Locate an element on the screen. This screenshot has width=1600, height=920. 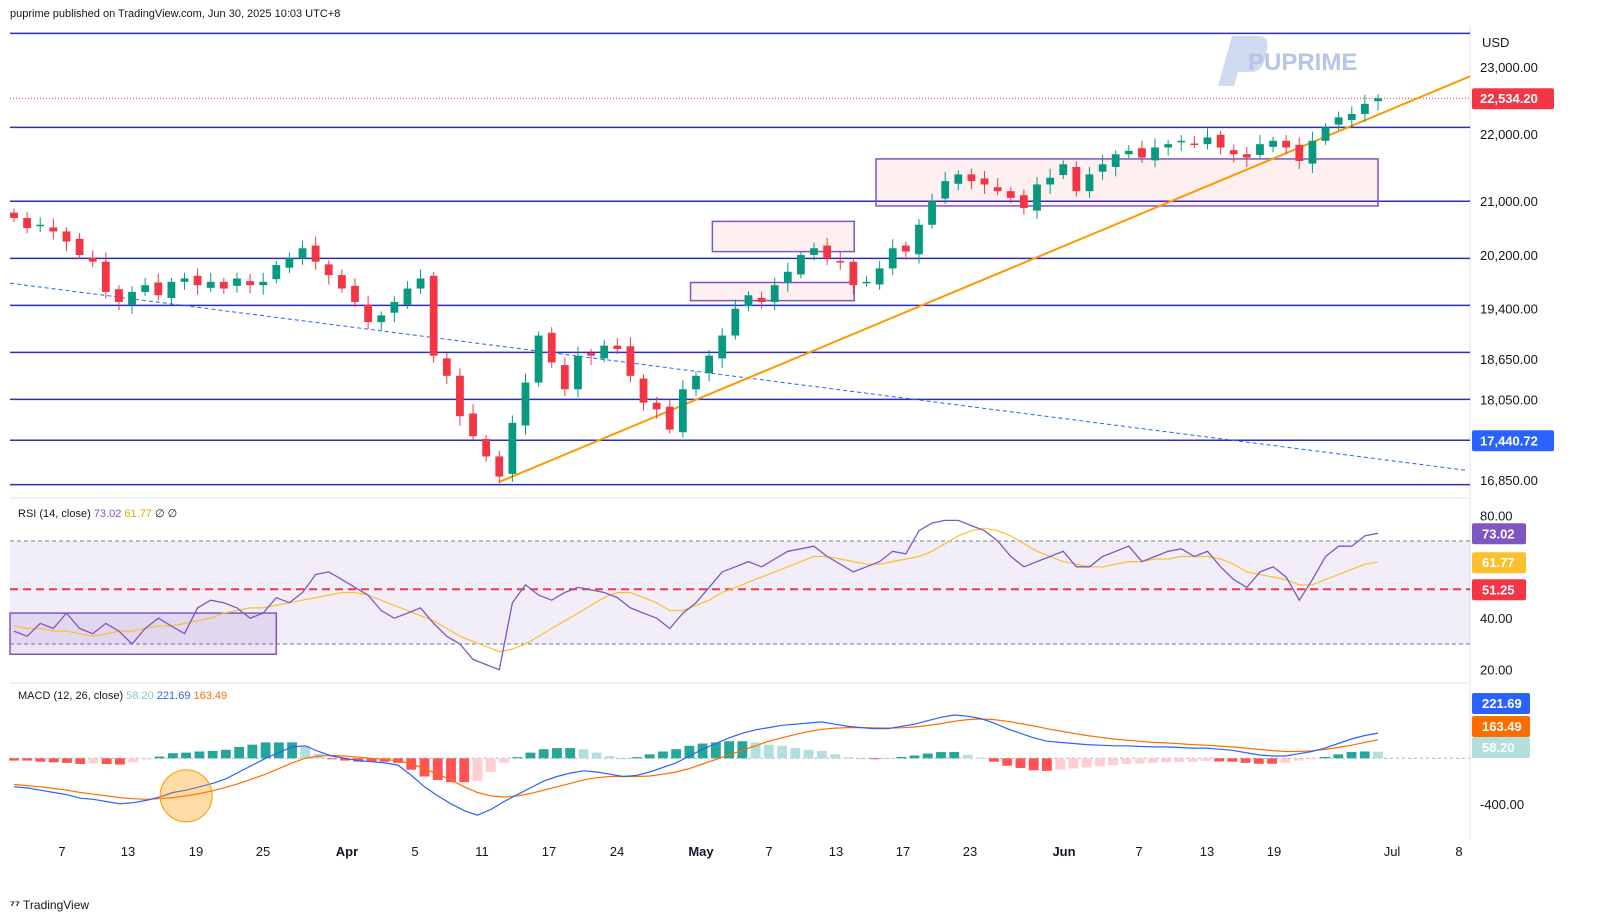
rsi-ma-line is located at coordinates (696, 590).